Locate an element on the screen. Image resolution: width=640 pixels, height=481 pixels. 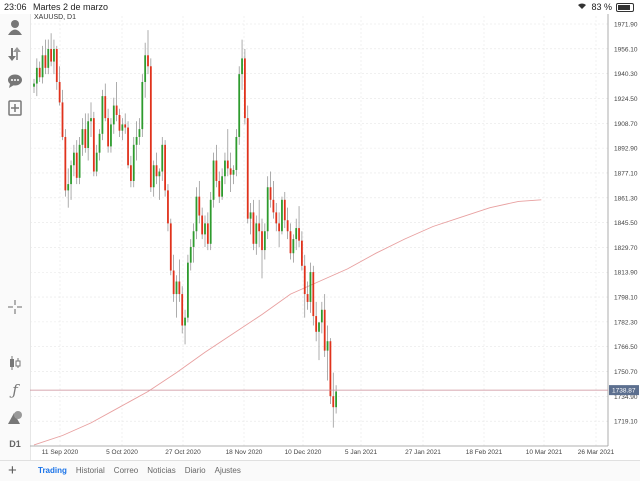
plus-icon: + is located at coordinates (12, 470).